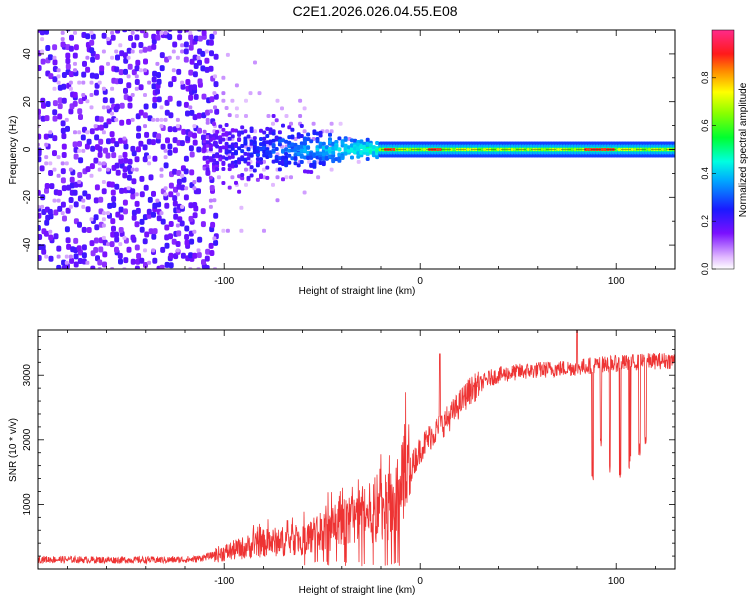 This screenshot has width=750, height=600. I want to click on x-tick-label: 0, so click(420, 281).